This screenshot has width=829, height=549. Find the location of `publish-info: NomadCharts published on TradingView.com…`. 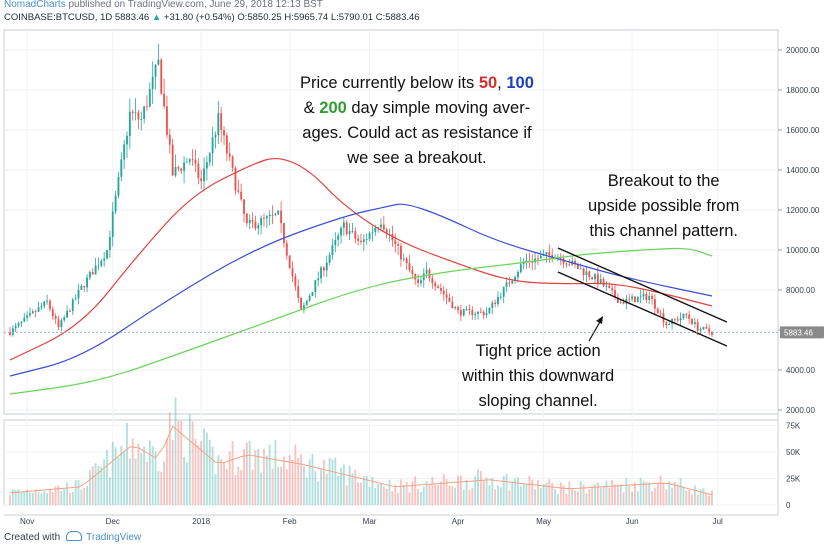

publish-info: NomadCharts published on TradingView.com… is located at coordinates (163, 5).